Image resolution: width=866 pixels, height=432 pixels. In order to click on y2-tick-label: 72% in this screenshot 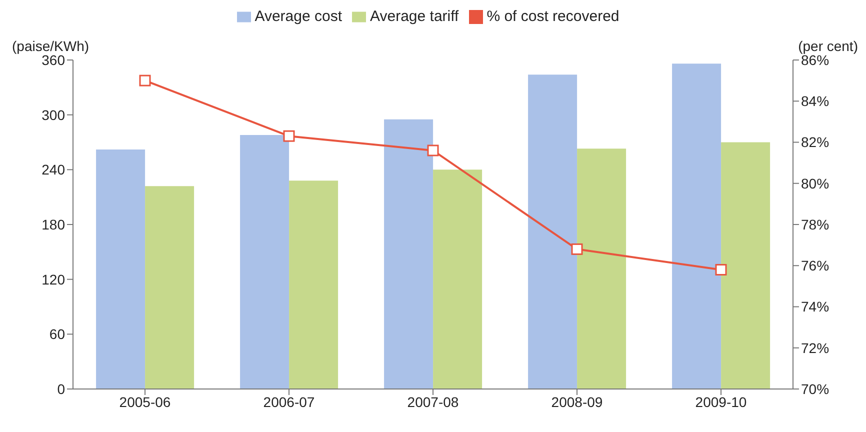, I will do `click(815, 348)`.